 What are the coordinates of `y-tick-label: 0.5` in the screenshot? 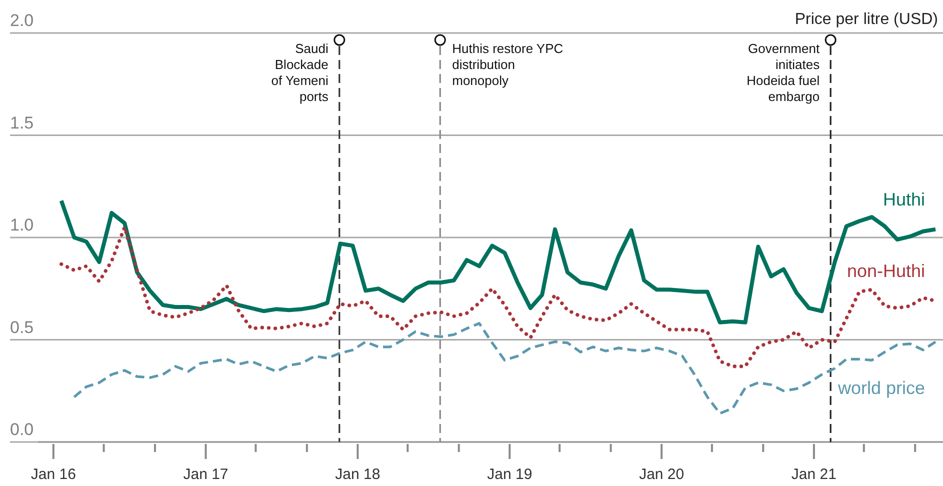 It's located at (22, 327).